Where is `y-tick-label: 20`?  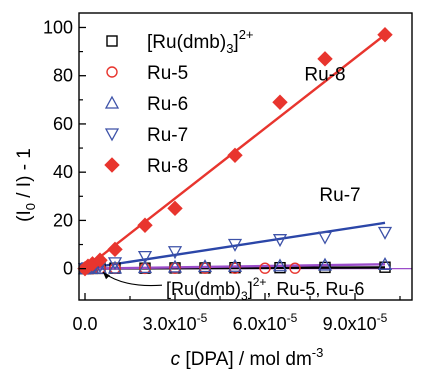
y-tick-label: 20 is located at coordinates (63, 220).